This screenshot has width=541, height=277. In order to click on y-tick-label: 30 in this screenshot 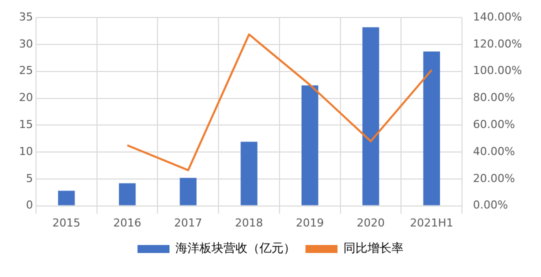, I will do `click(25, 43)`.